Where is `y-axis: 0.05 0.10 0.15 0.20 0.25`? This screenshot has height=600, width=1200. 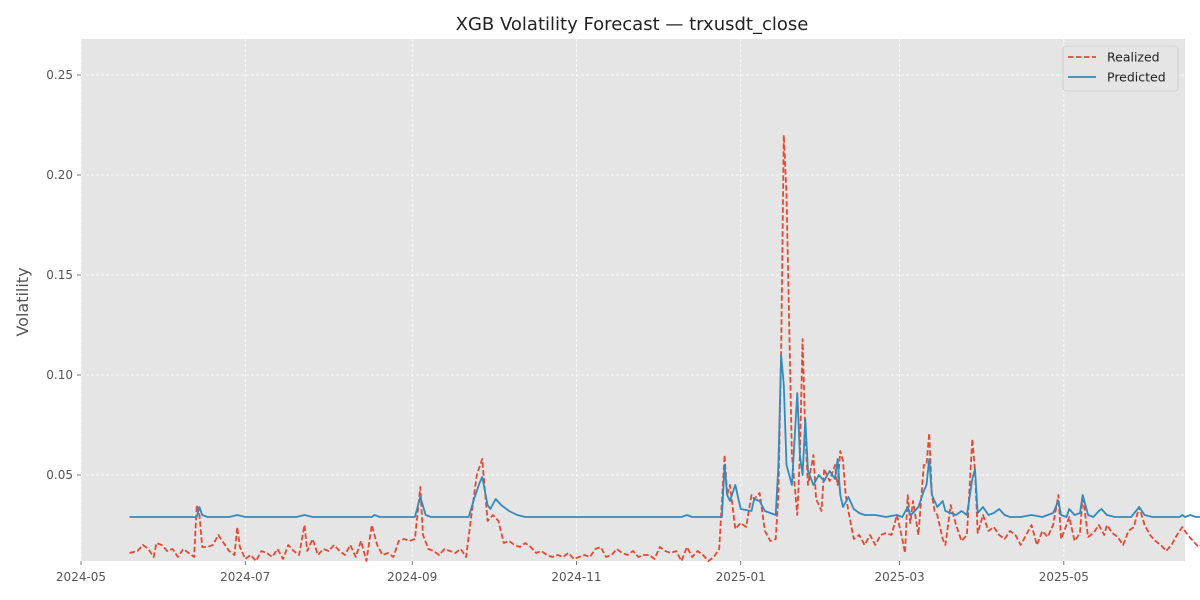
y-axis: 0.05 0.10 0.15 0.20 0.25 is located at coordinates (63, 275).